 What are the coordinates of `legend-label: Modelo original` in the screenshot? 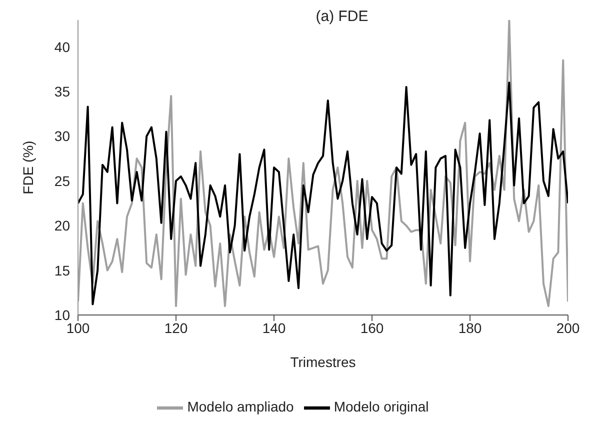 It's located at (381, 406).